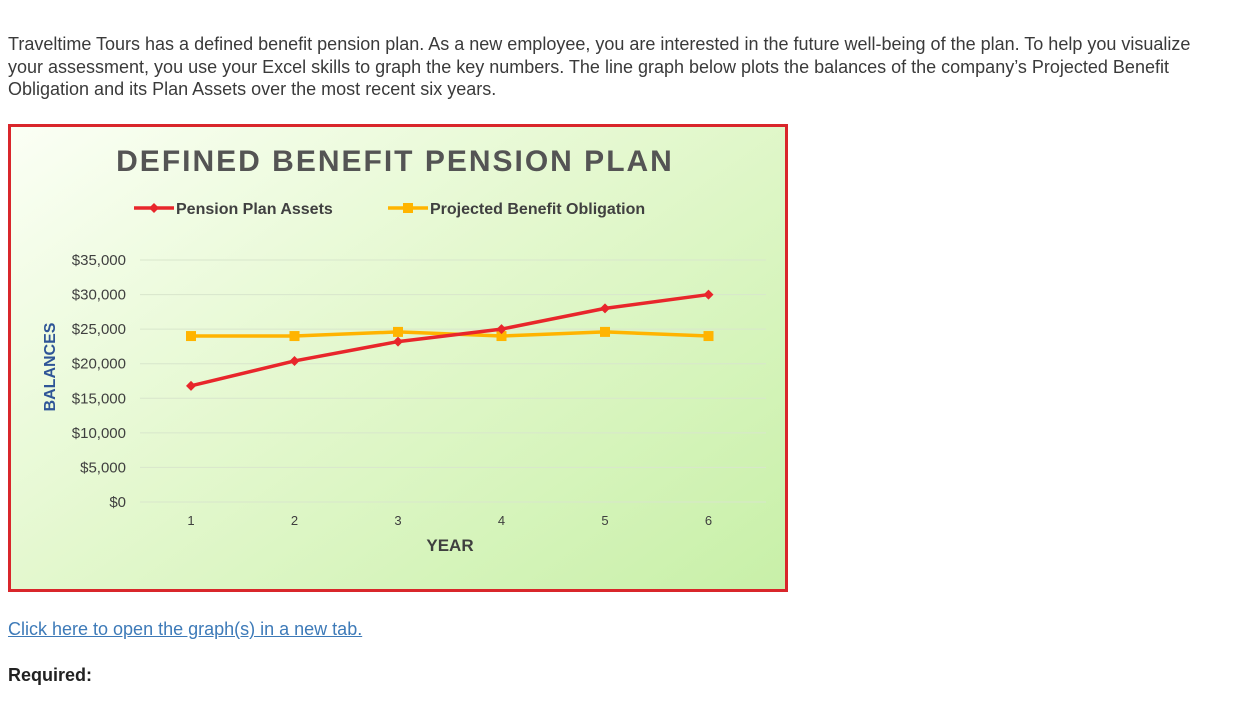 This screenshot has width=1241, height=712. What do you see at coordinates (408, 208) in the screenshot?
I see `legend-pbo-marker` at bounding box center [408, 208].